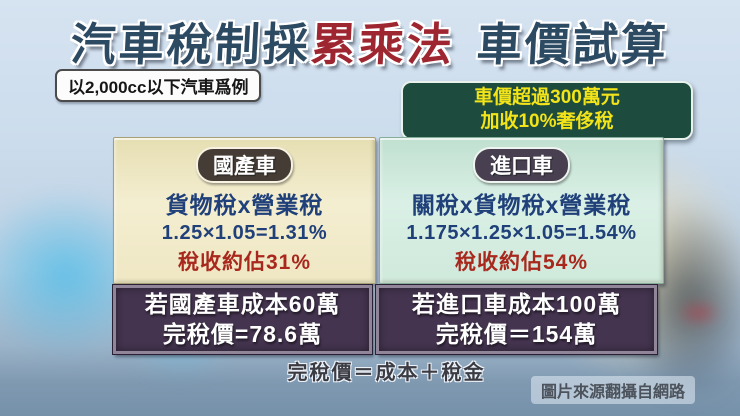 The width and height of the screenshot is (740, 416). What do you see at coordinates (516, 333) in the screenshot?
I see `import-example-dutypaid-price: 完稅價＝154萬` at bounding box center [516, 333].